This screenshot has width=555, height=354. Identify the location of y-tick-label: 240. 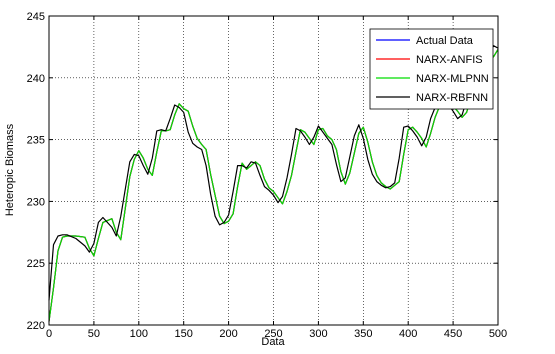
(36, 79).